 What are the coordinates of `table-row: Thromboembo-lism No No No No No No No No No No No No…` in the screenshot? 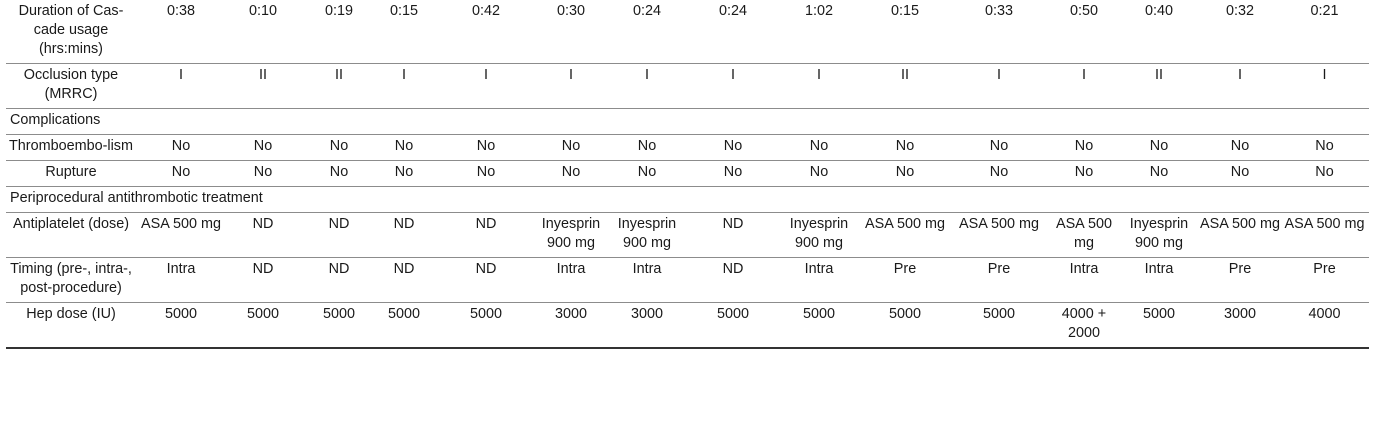 It's located at (687, 147).